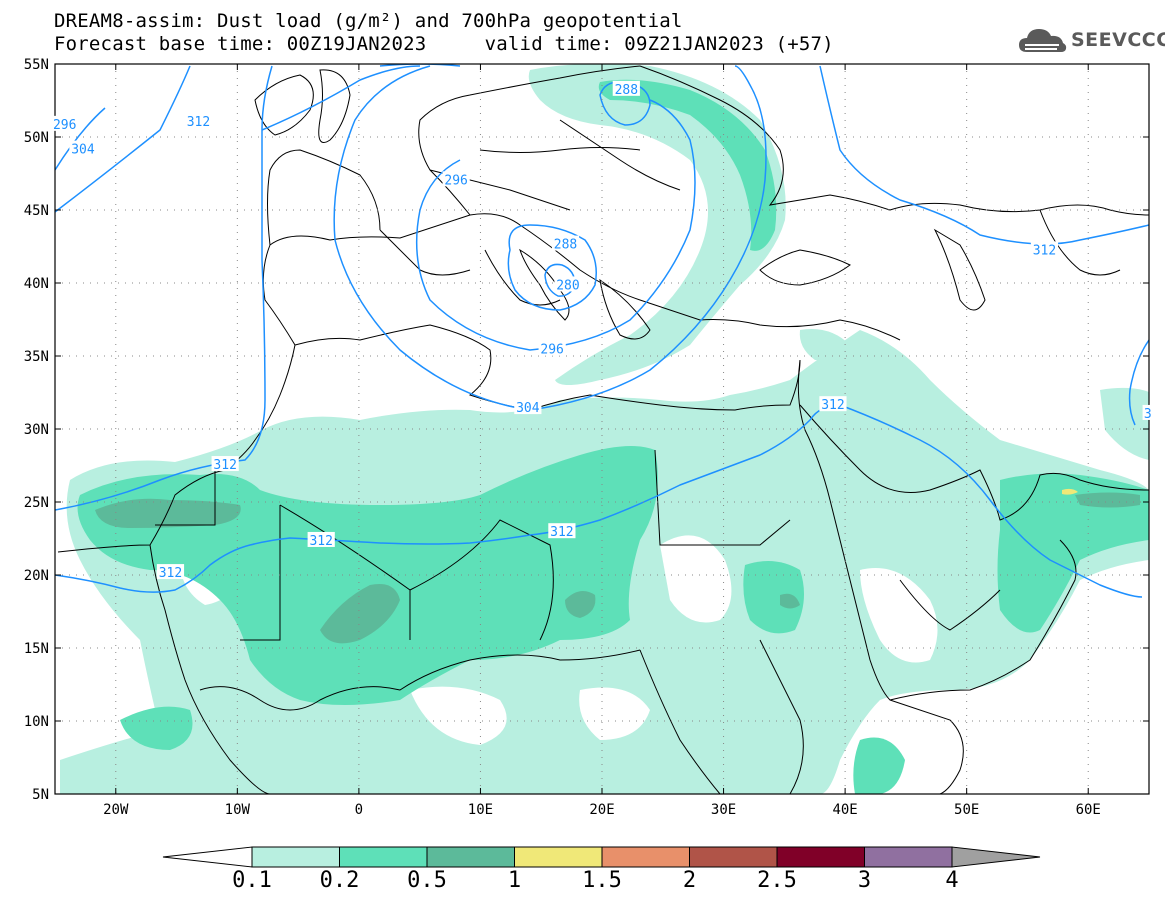 This screenshot has height=907, width=1165. What do you see at coordinates (1118, 40) in the screenshot?
I see `logo-text: SEEVCCC` at bounding box center [1118, 40].